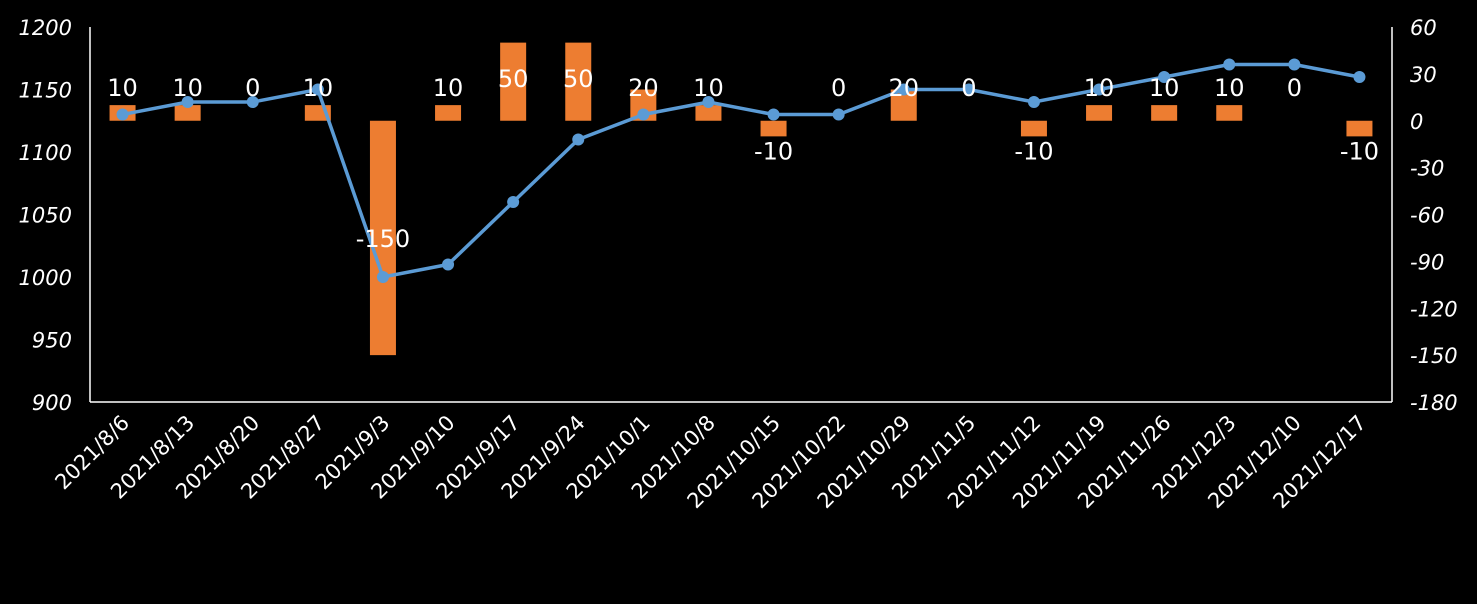 The image size is (1477, 604). What do you see at coordinates (1434, 309) in the screenshot?
I see `right-tick-label: -120` at bounding box center [1434, 309].